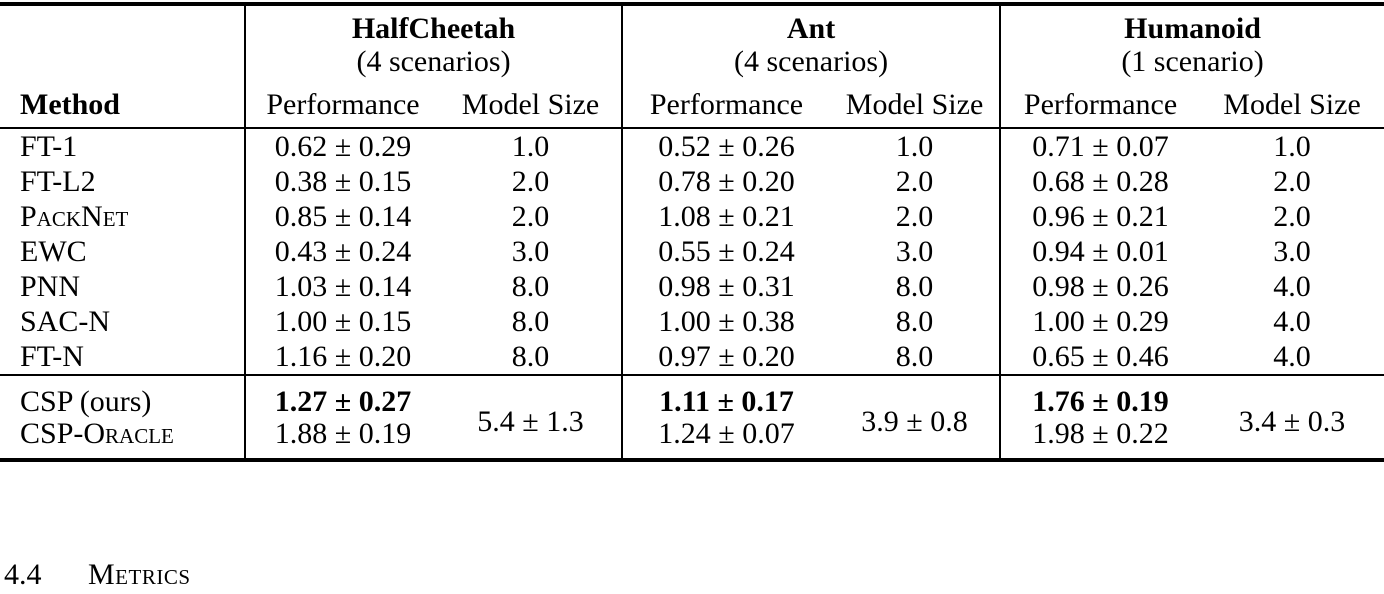  I want to click on halfcheetah-model-size-cell: 5.4 ± 1.3, so click(530, 421).